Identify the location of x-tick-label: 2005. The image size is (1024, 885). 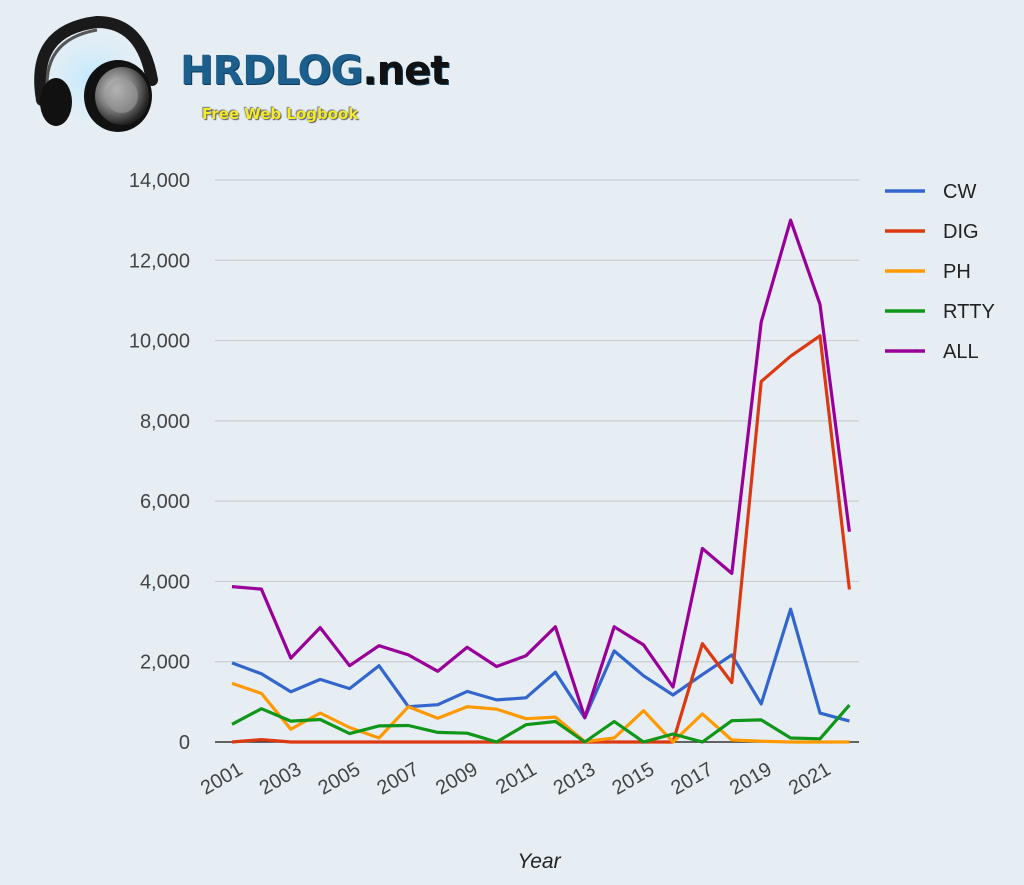
(340, 778).